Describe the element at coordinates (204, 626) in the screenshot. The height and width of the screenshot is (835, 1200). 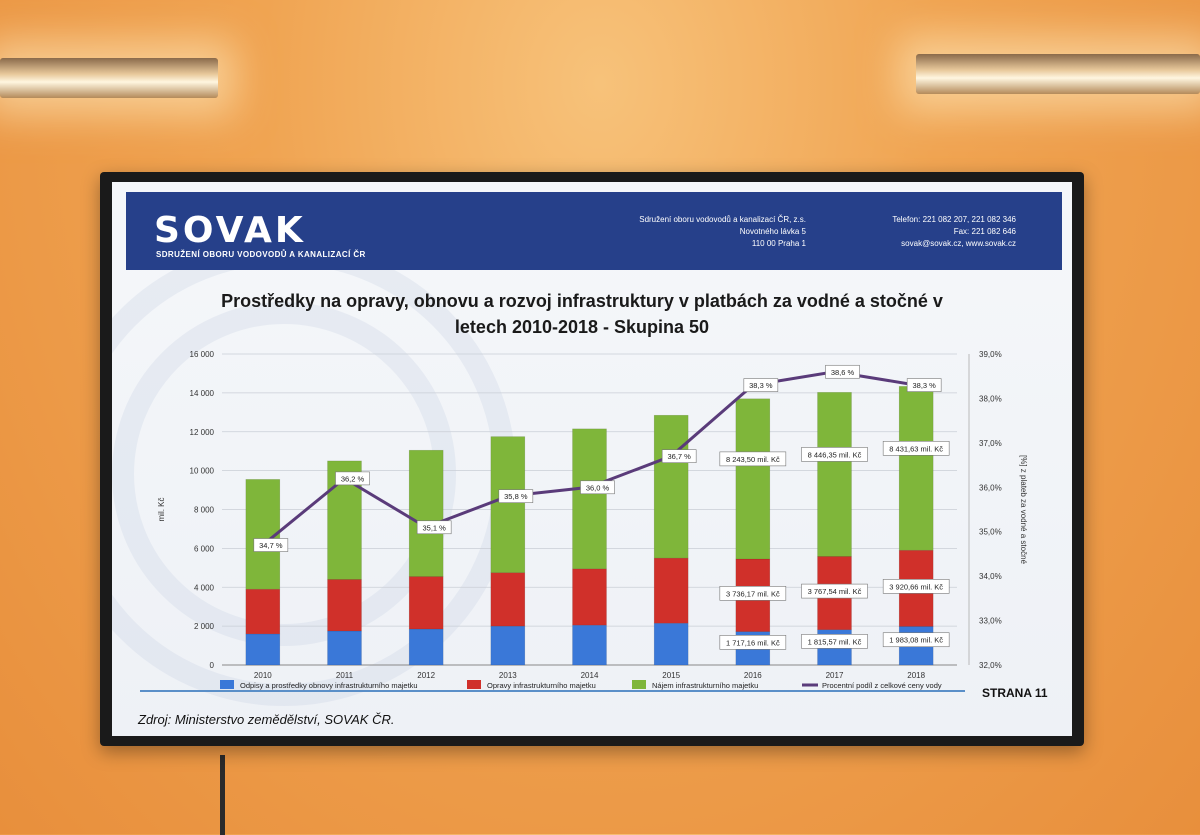
I see `y-tick-label: 2 000` at that location.